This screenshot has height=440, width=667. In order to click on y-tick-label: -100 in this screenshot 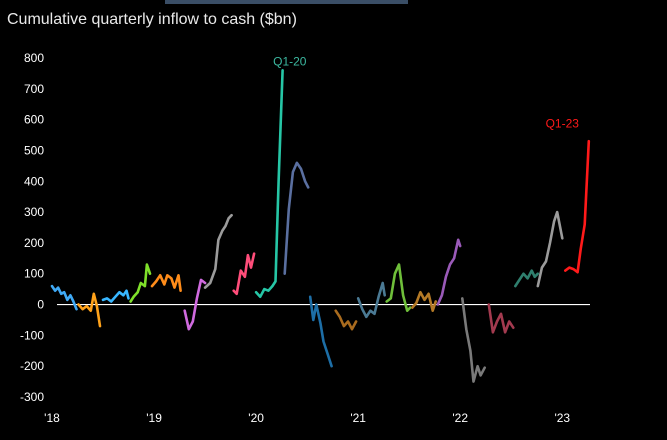, I will do `click(32, 335)`.